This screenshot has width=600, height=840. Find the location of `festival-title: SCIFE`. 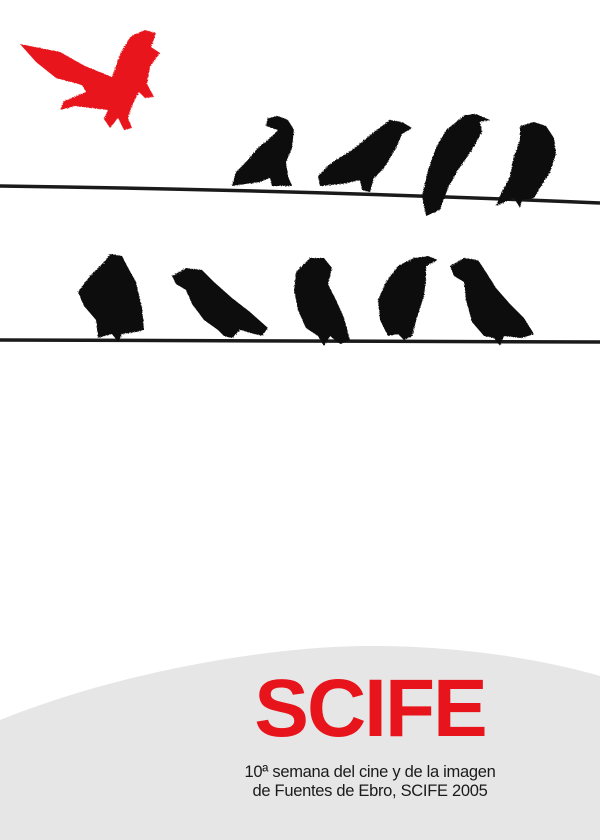

festival-title: SCIFE is located at coordinates (370, 708).